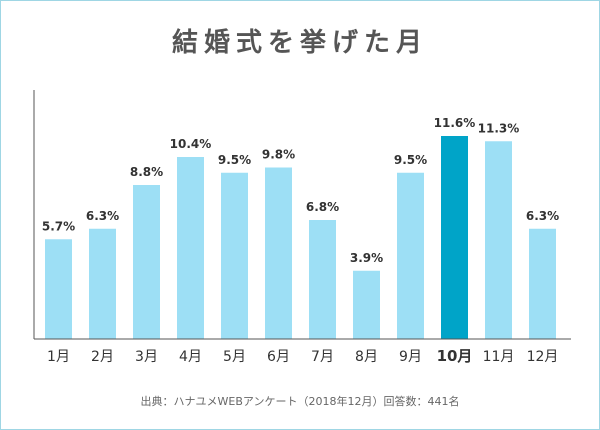 This screenshot has width=600, height=430. I want to click on bar-value-label-11: 11.3%, so click(499, 128).